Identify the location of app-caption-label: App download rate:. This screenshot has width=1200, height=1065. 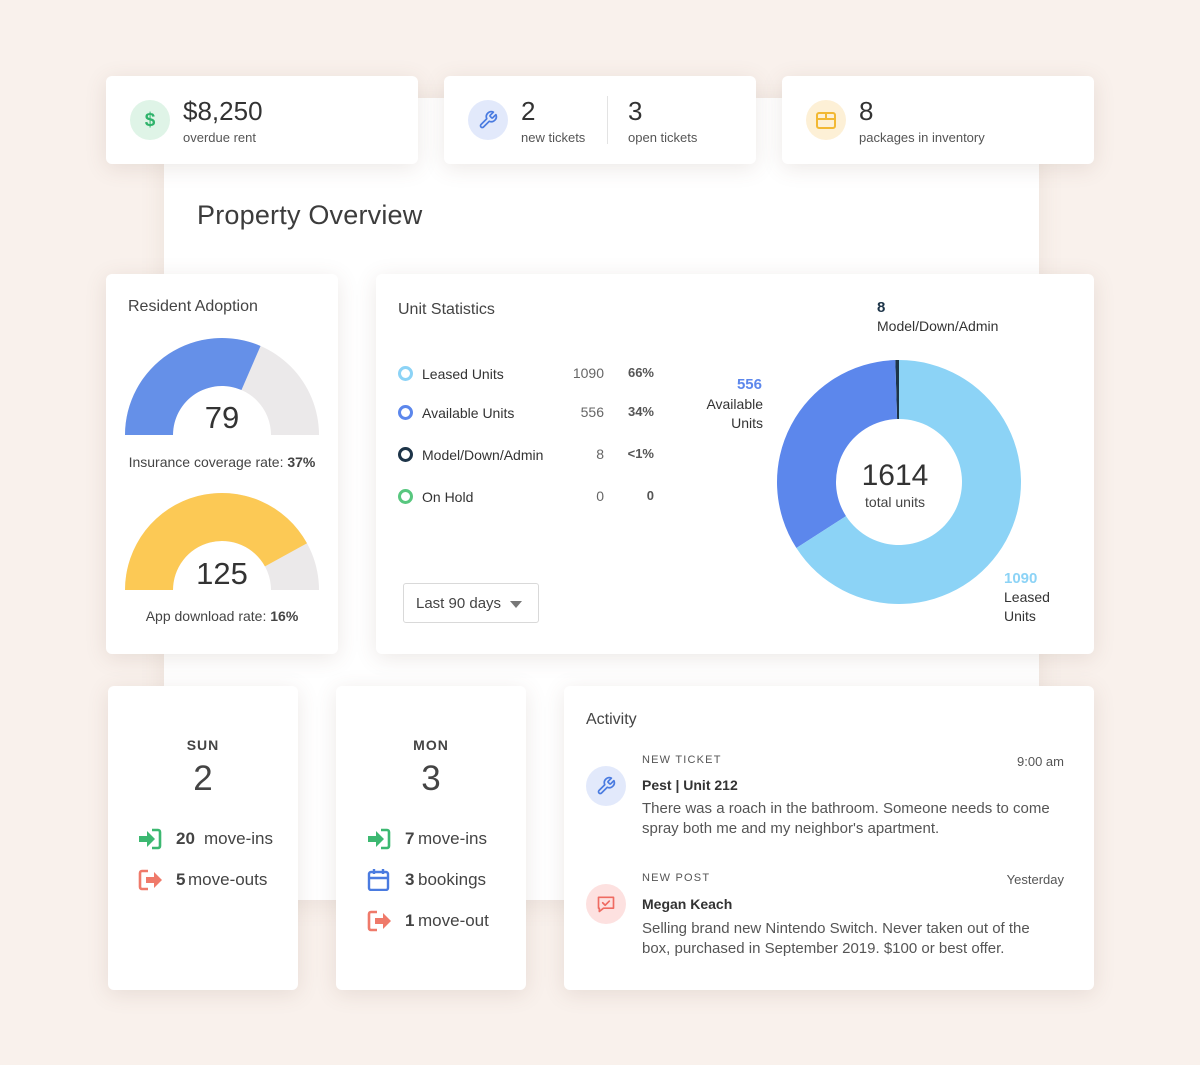
(208, 616).